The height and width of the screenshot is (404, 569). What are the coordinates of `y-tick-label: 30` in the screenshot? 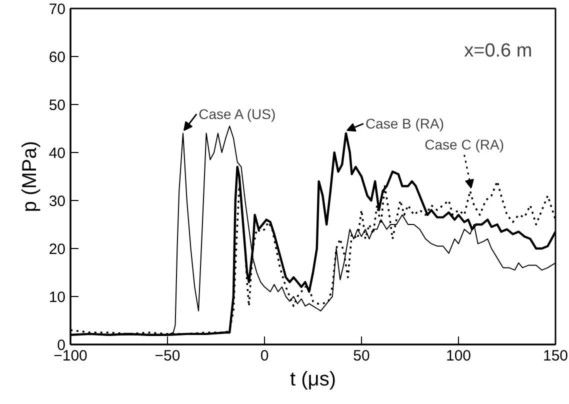 It's located at (57, 201).